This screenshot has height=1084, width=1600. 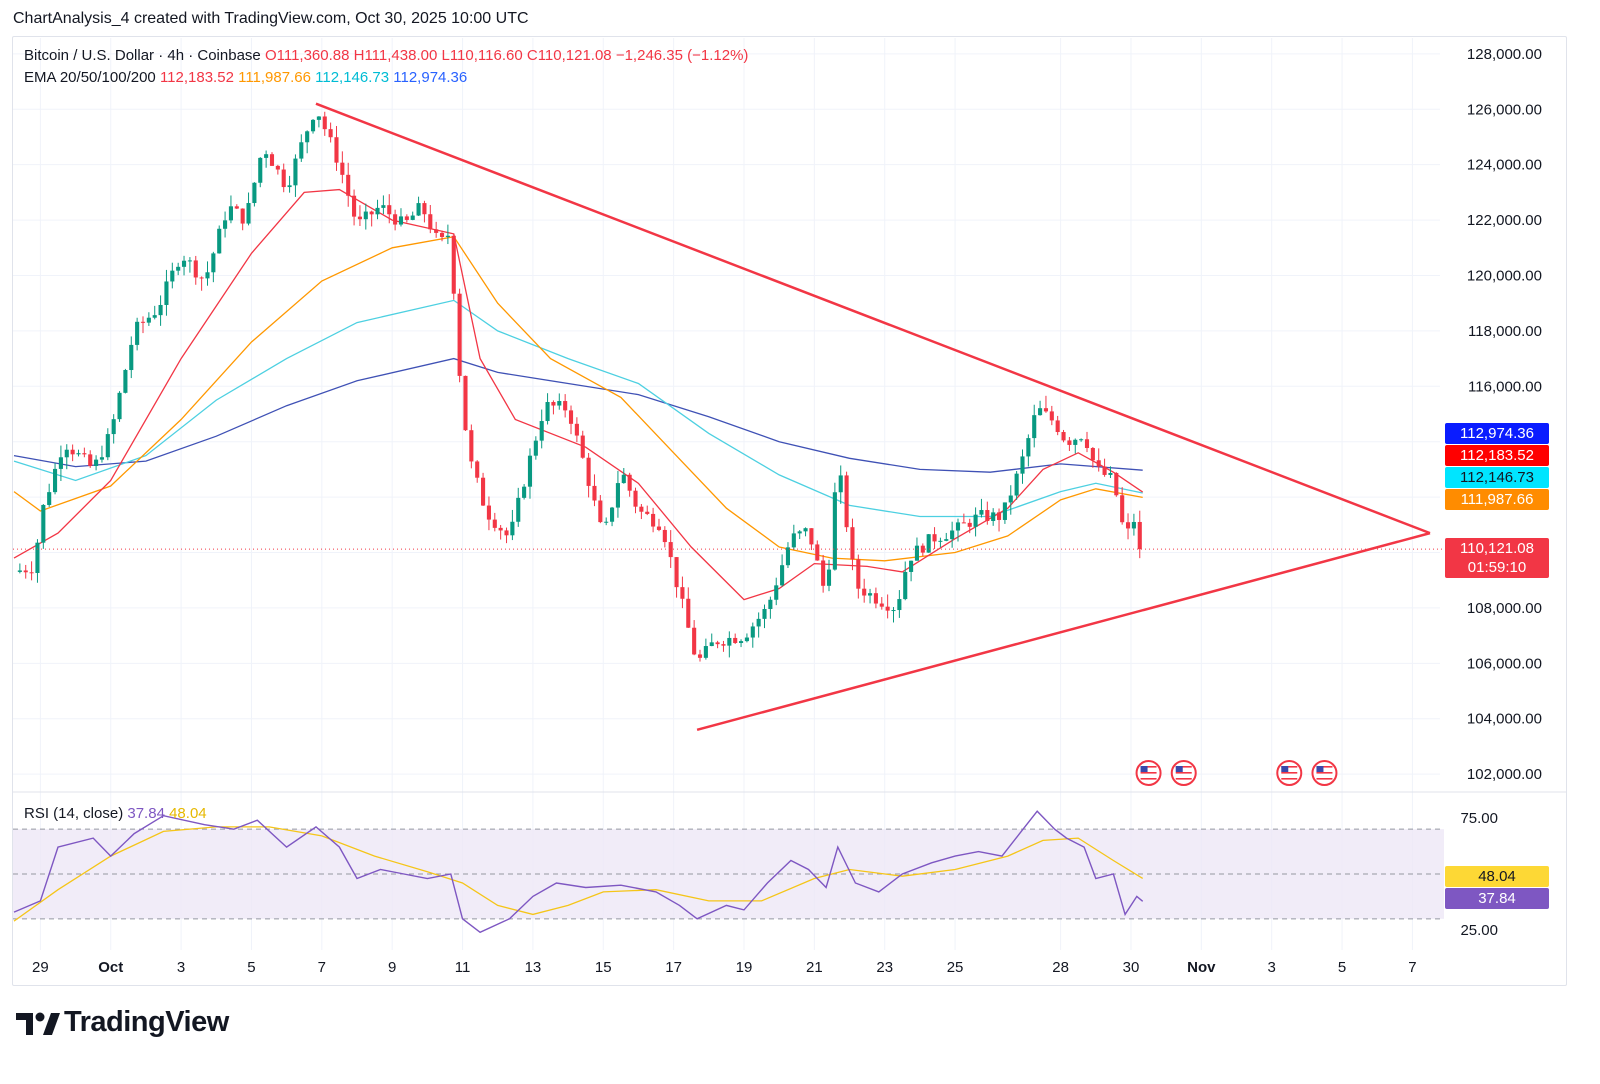 What do you see at coordinates (122, 1022) in the screenshot?
I see `tradingview-logo: TradingView` at bounding box center [122, 1022].